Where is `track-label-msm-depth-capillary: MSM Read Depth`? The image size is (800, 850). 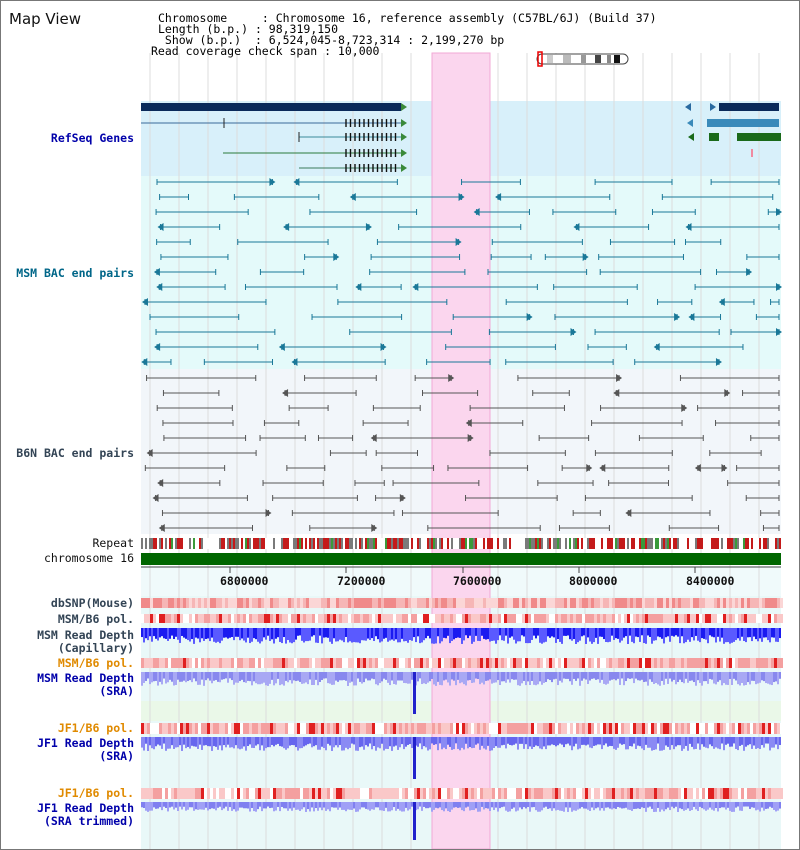 track-label-msm-depth-capillary: MSM Read Depth is located at coordinates (85, 635).